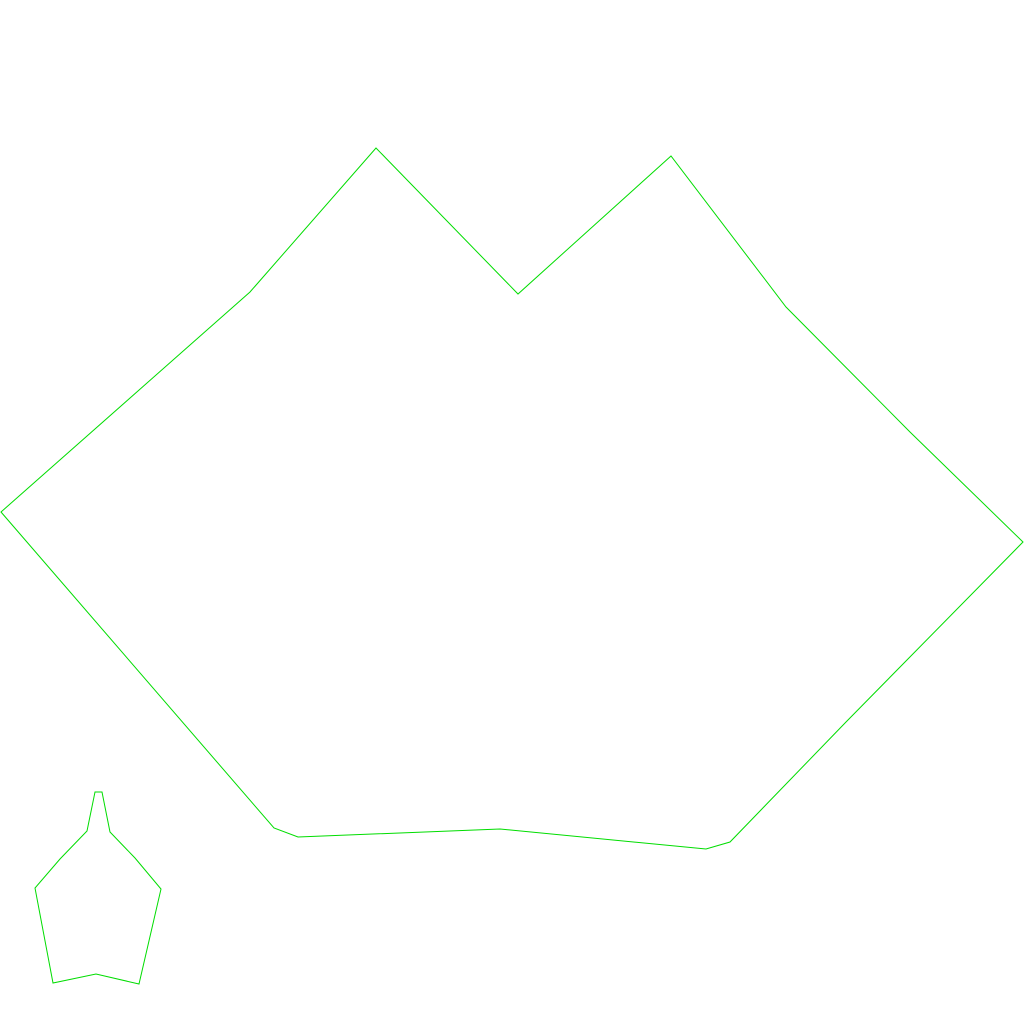  What do you see at coordinates (98, 888) in the screenshot?
I see `small-bottle-outline` at bounding box center [98, 888].